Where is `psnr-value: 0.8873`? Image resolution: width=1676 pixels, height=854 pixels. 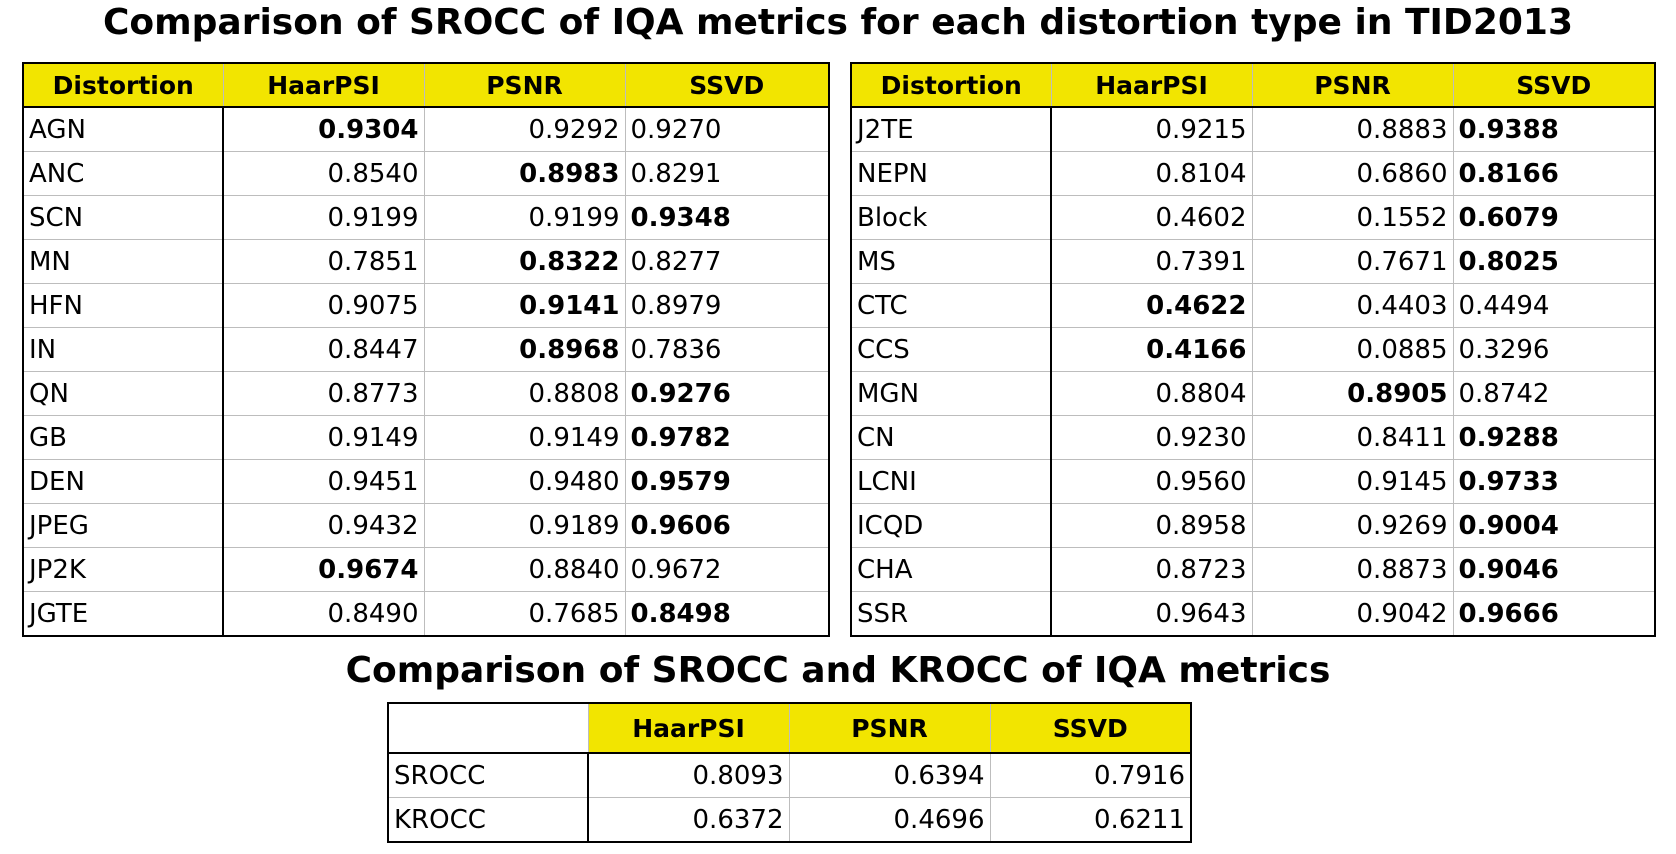
psnr-value: 0.8873 is located at coordinates (1352, 569).